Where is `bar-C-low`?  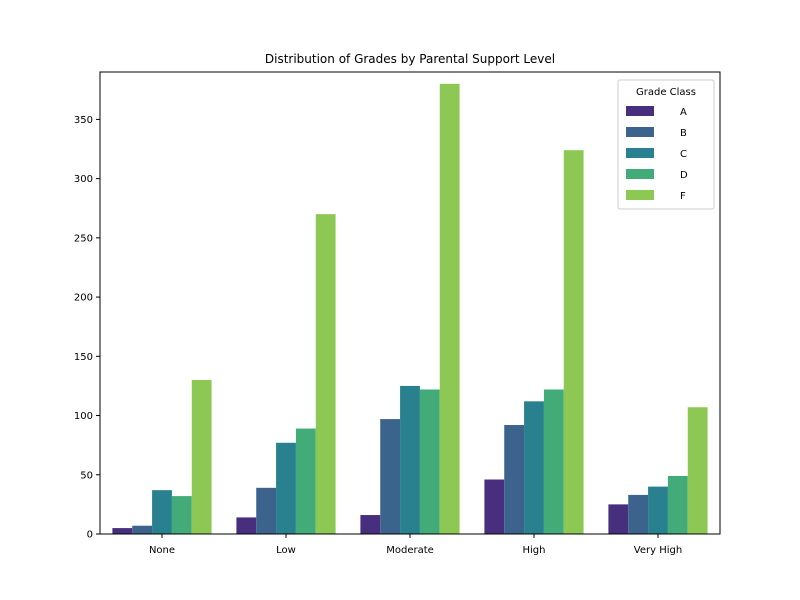 bar-C-low is located at coordinates (286, 488).